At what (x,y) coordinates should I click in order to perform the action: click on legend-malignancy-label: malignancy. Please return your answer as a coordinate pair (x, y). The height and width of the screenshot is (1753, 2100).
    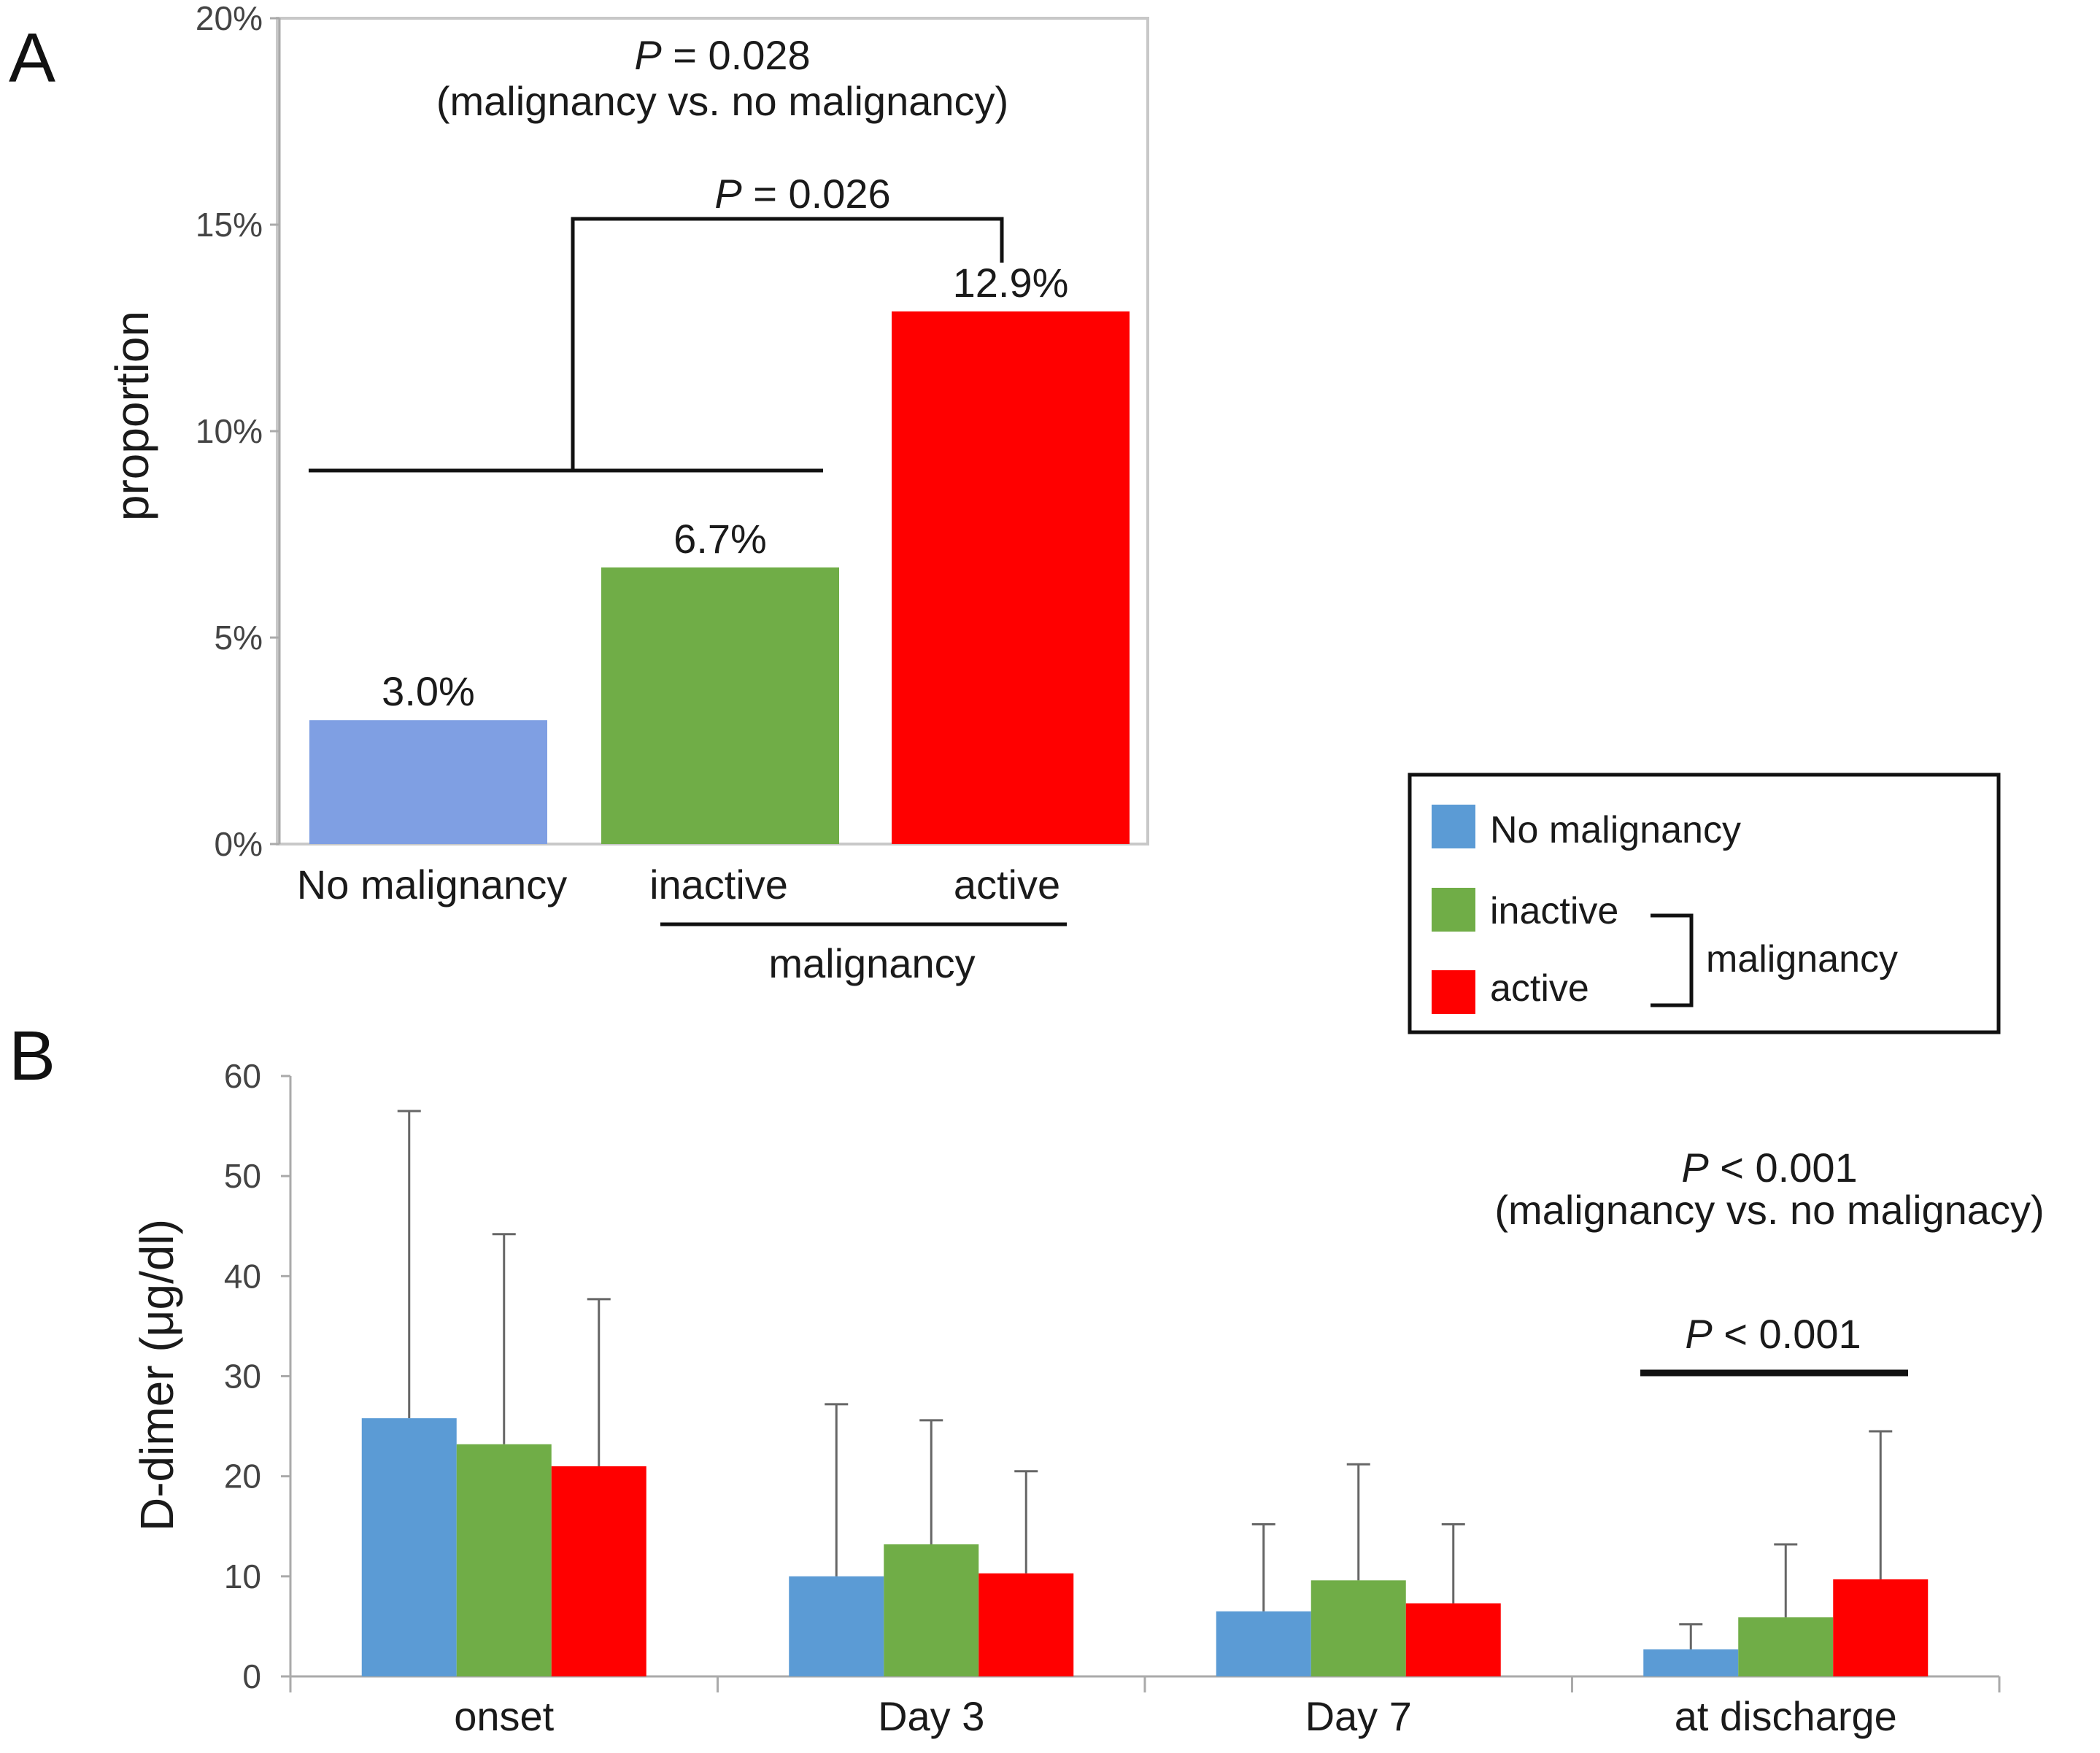
    Looking at the image, I should click on (1802, 959).